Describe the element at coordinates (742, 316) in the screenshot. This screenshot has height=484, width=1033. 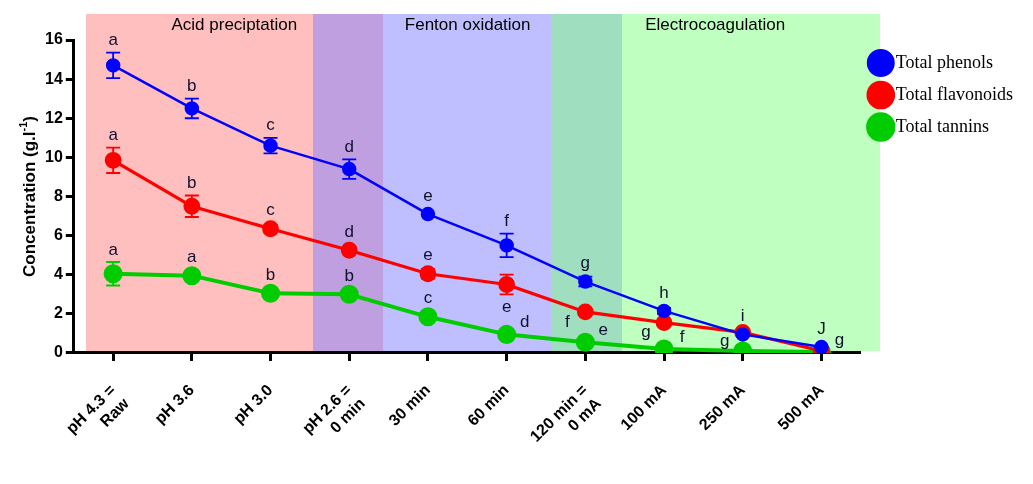
I see `data-label: i` at that location.